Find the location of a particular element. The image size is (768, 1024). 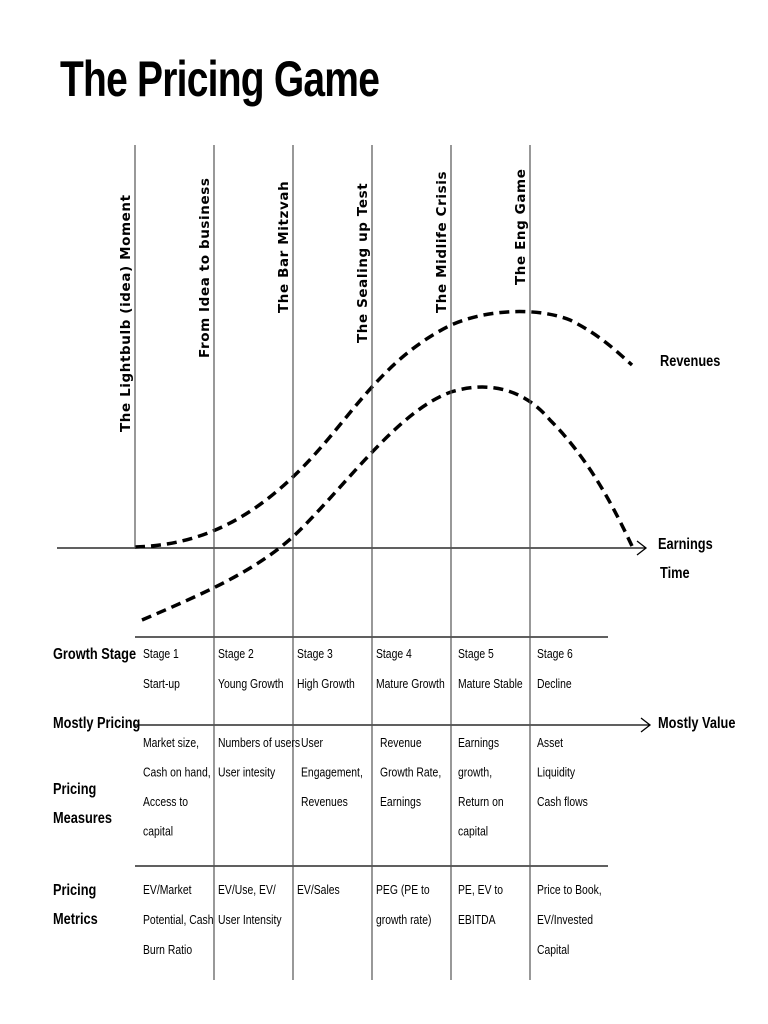

table-cell: Revenue is located at coordinates (401, 743).